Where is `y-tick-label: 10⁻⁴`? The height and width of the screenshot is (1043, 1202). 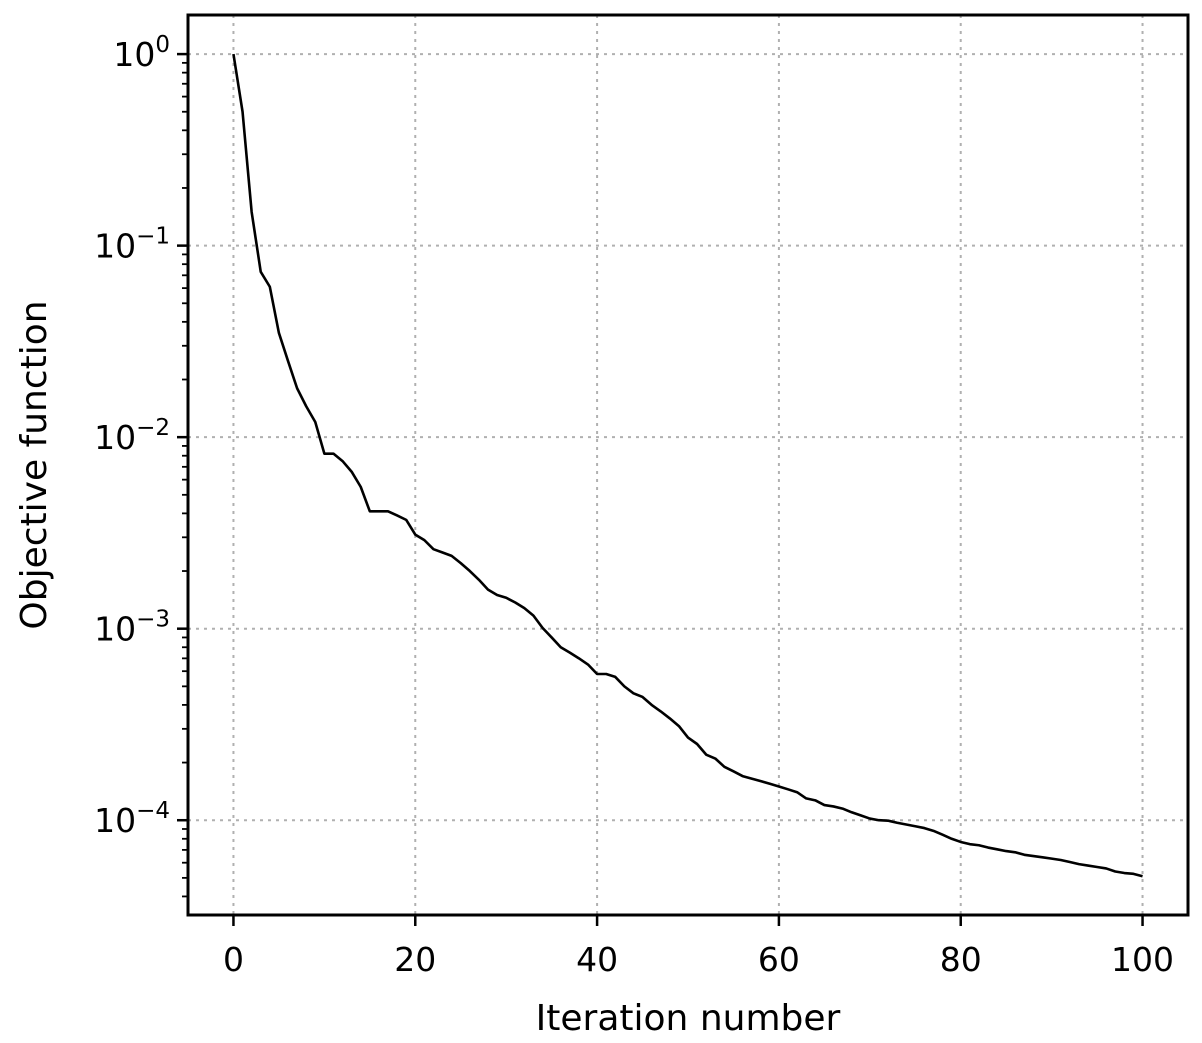 y-tick-label: 10⁻⁴ is located at coordinates (132, 819).